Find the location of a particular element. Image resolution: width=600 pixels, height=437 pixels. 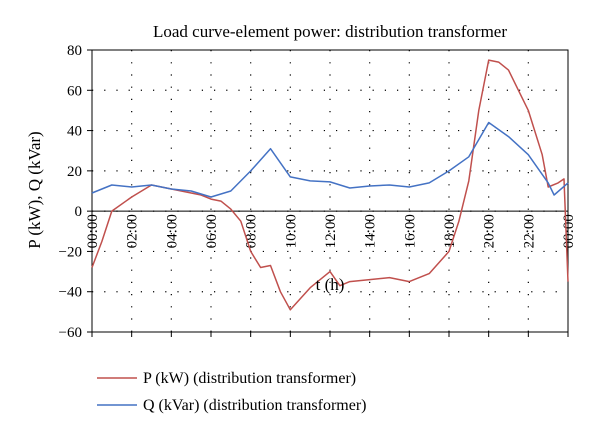

y-axis-label: P (kW), Q (kVar) is located at coordinates (34, 189).